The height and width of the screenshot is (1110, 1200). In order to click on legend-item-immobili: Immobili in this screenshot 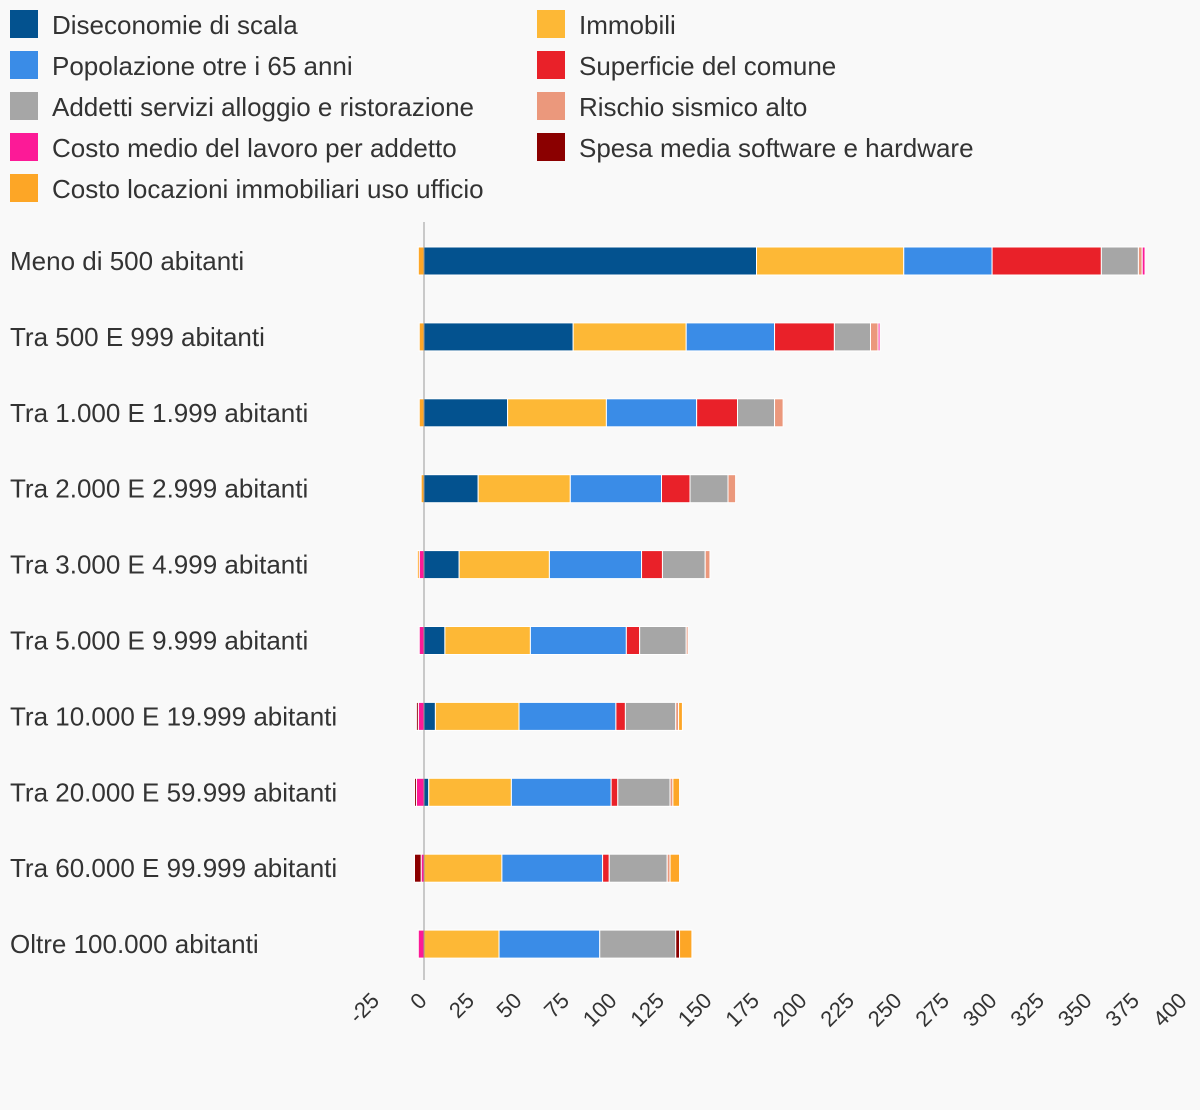, I will do `click(606, 25)`.